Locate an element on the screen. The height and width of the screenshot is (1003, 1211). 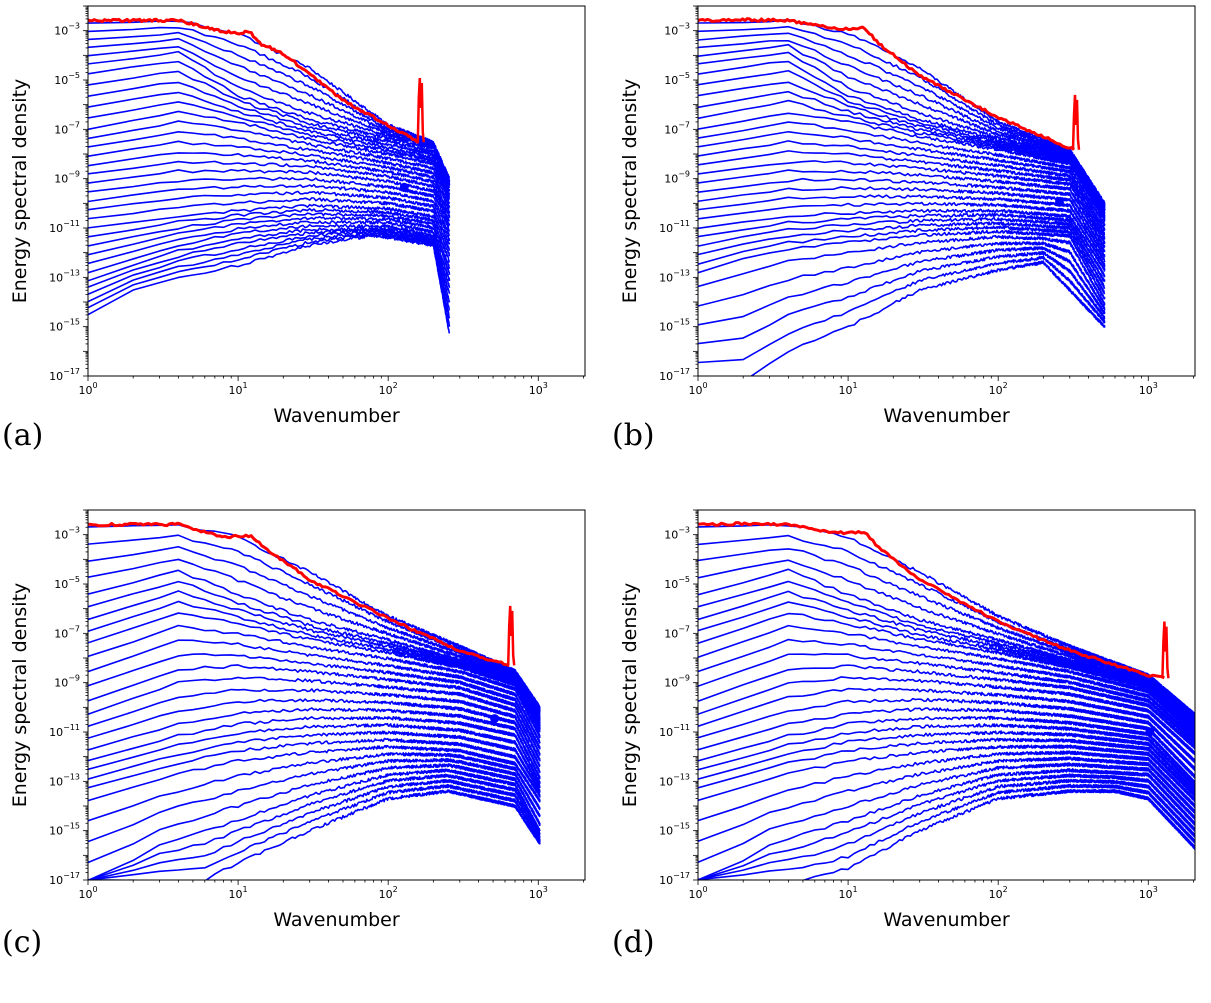
x-tick-label: 10⁰ is located at coordinates (697, 893).